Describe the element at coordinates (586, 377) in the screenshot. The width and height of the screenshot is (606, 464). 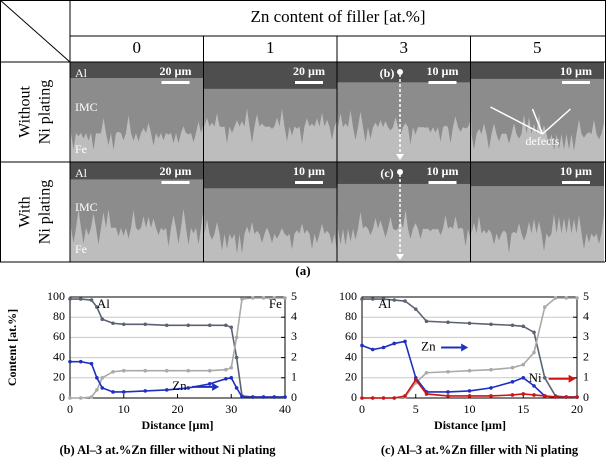
I see `y2-tick-label: 1` at that location.